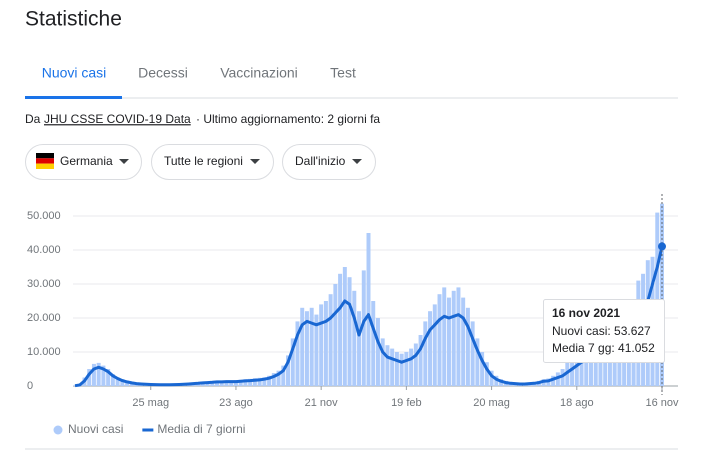  I want to click on tab: Nuovi casi, so click(74, 73).